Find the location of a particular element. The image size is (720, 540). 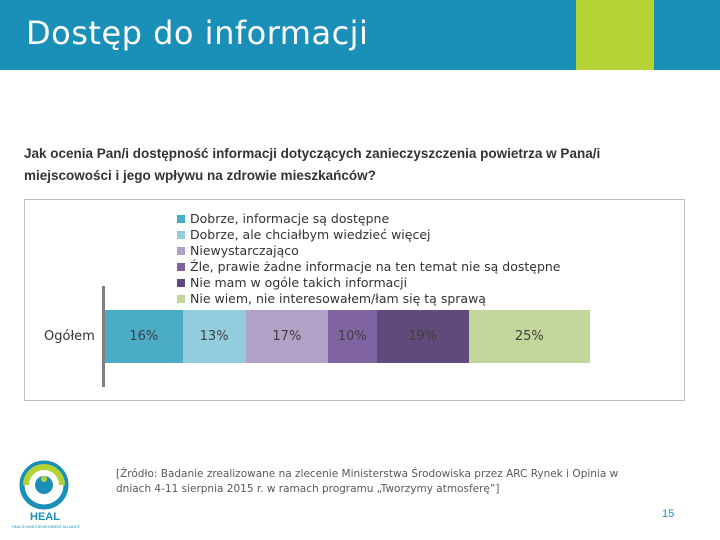

legend-item: Dobrze, ale chciałbym wiedzieć więcej is located at coordinates (369, 235).